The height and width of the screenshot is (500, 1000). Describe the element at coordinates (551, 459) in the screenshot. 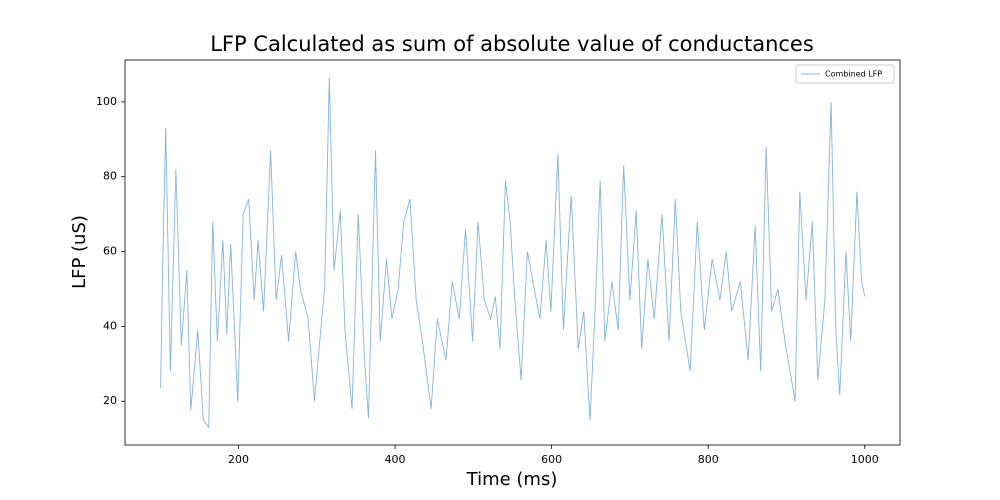

I see `x-tick-label: 600` at that location.